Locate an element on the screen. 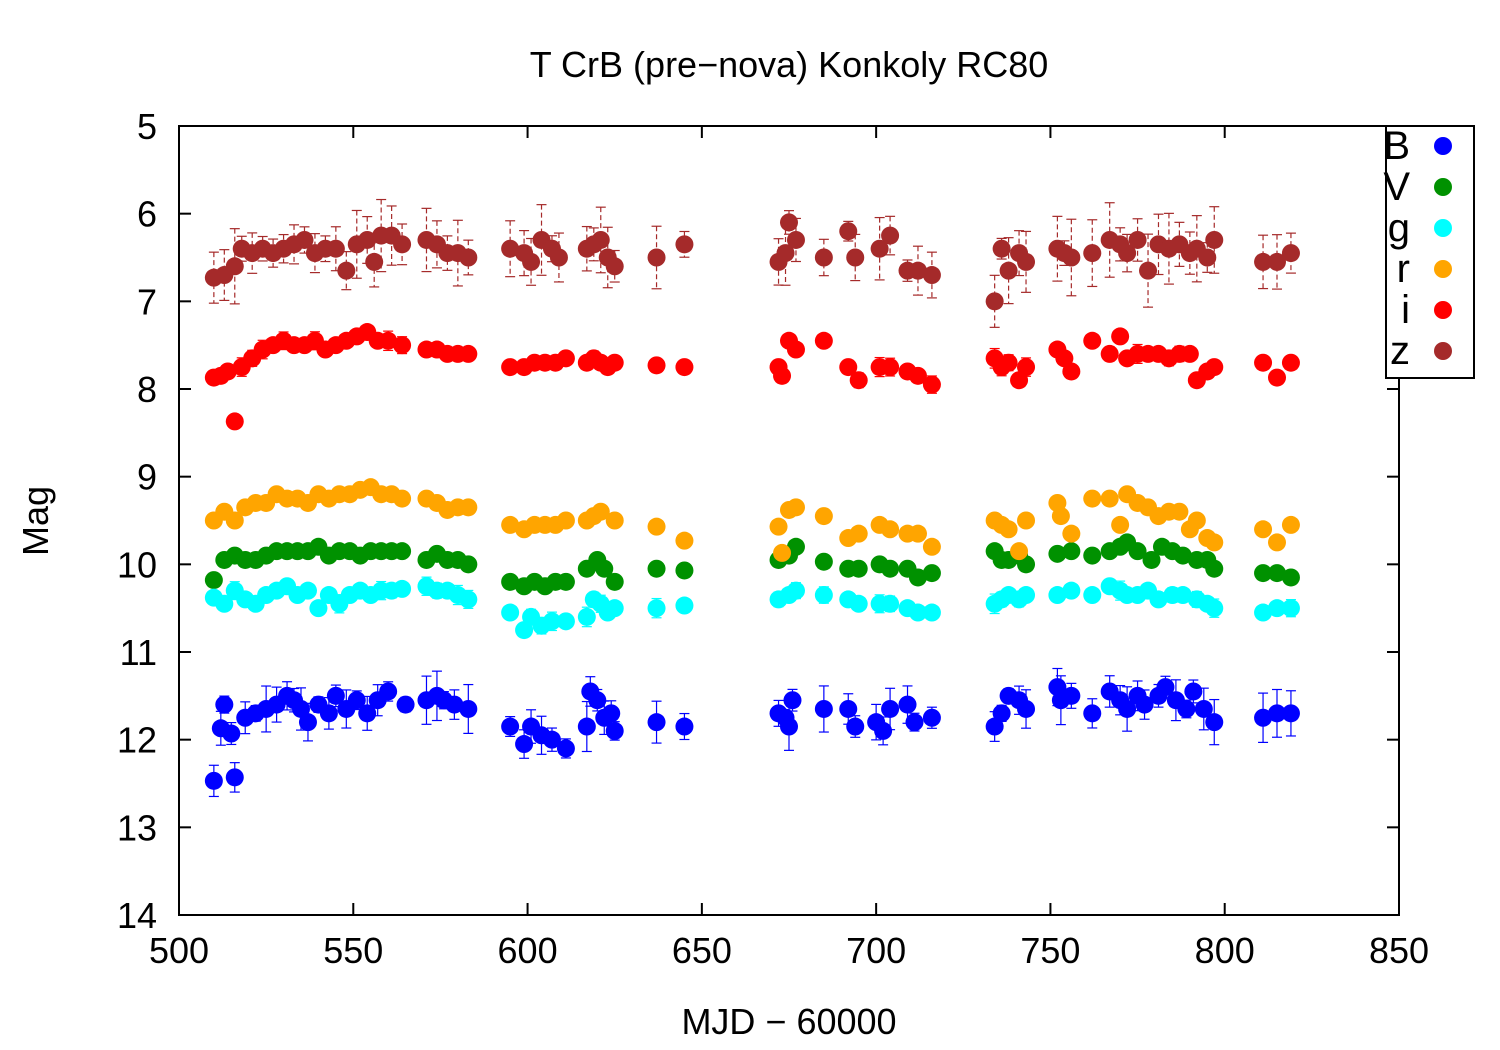 This screenshot has width=1500, height=1050. y-tick-label: 11 is located at coordinates (138, 652).